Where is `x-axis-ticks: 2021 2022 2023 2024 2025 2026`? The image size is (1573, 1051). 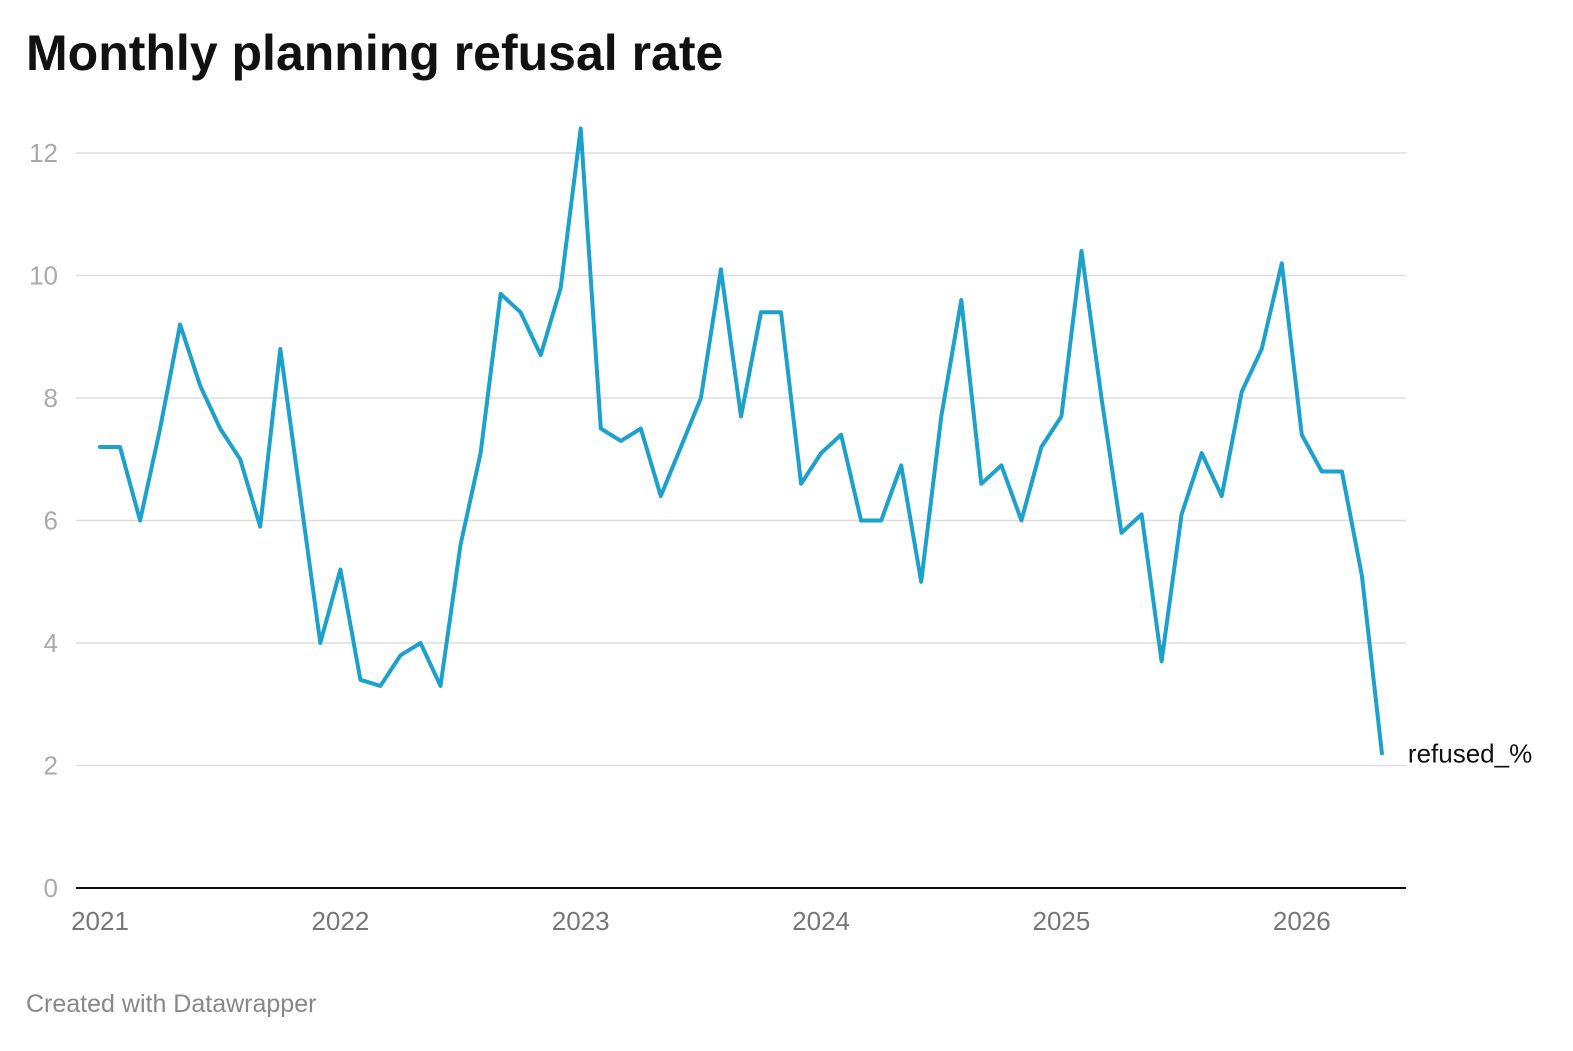 x-axis-ticks: 2021 2022 2023 2024 2025 2026 is located at coordinates (701, 921).